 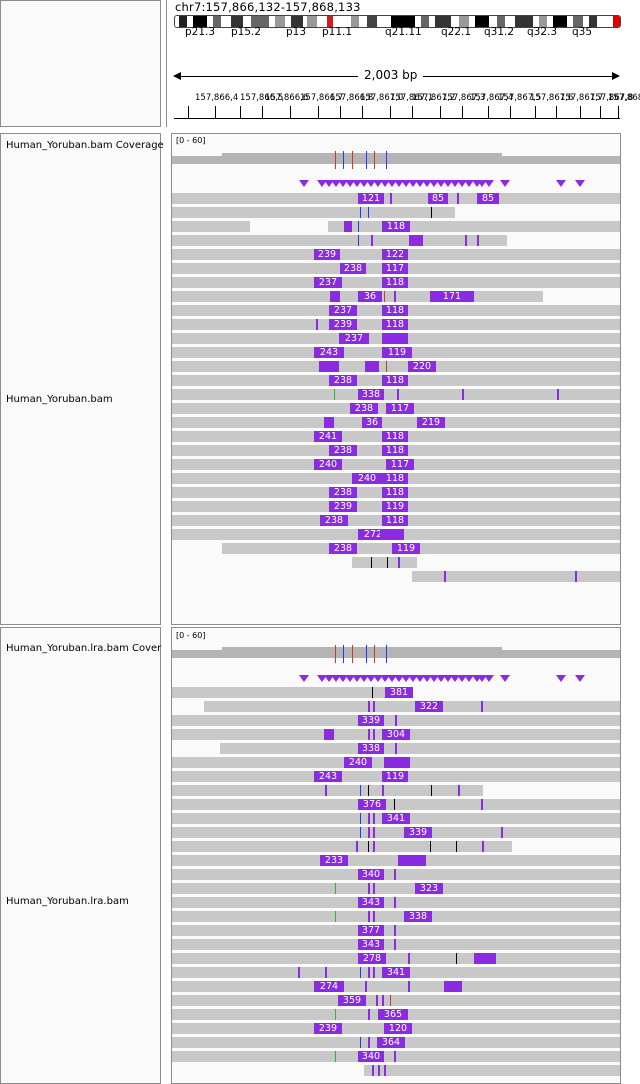 What do you see at coordinates (358, 762) in the screenshot?
I see `insertion-block: 240` at bounding box center [358, 762].